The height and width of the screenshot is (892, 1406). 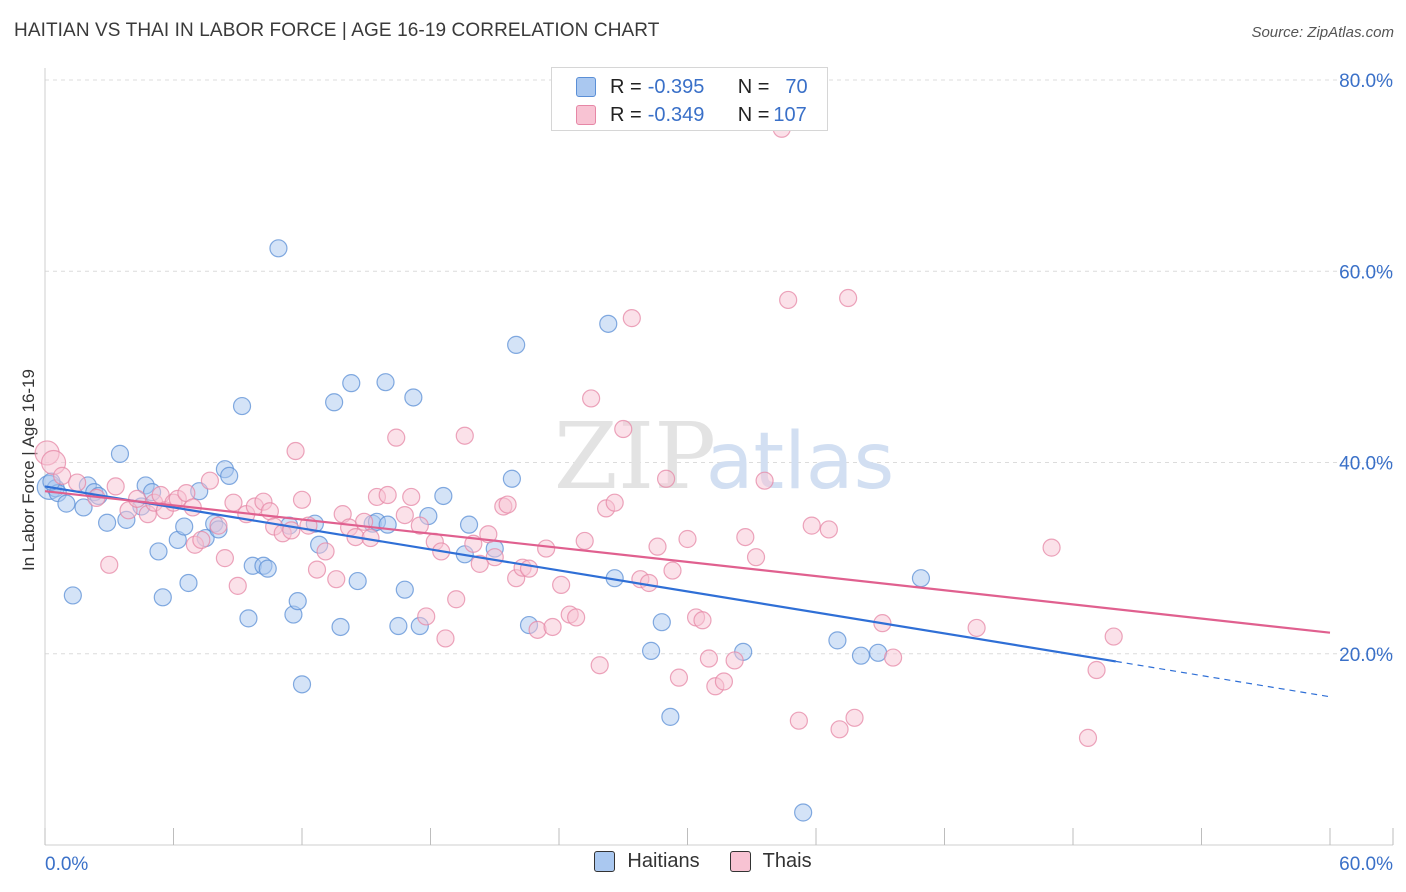 I want to click on thais-trend-line, so click(x=687, y=562).